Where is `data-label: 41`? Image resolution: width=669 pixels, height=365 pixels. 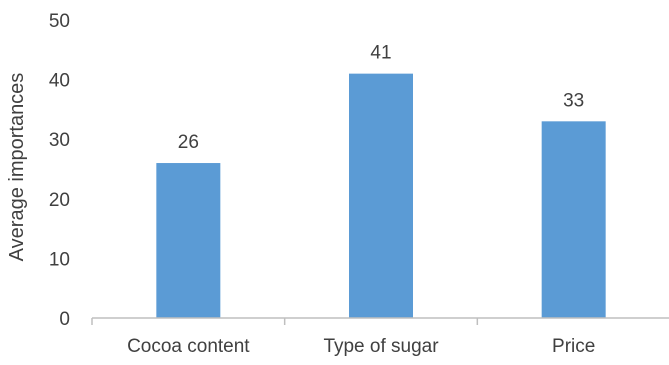
data-label: 41 is located at coordinates (380, 53).